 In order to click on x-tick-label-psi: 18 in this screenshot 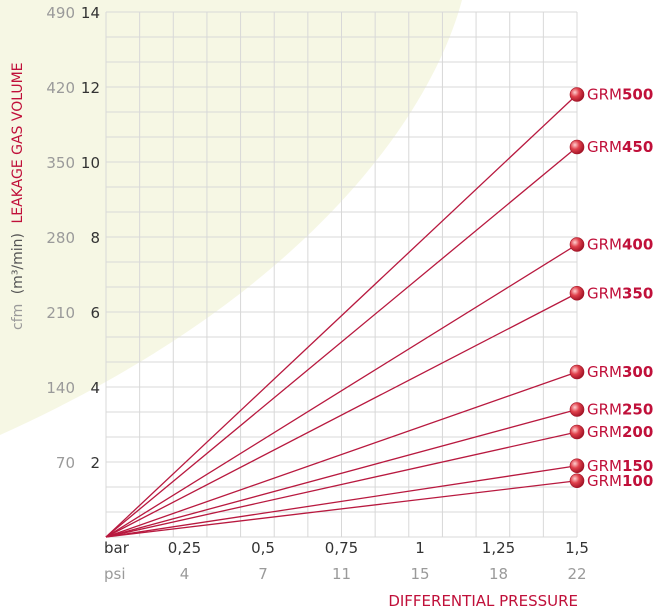, I will do `click(498, 574)`.